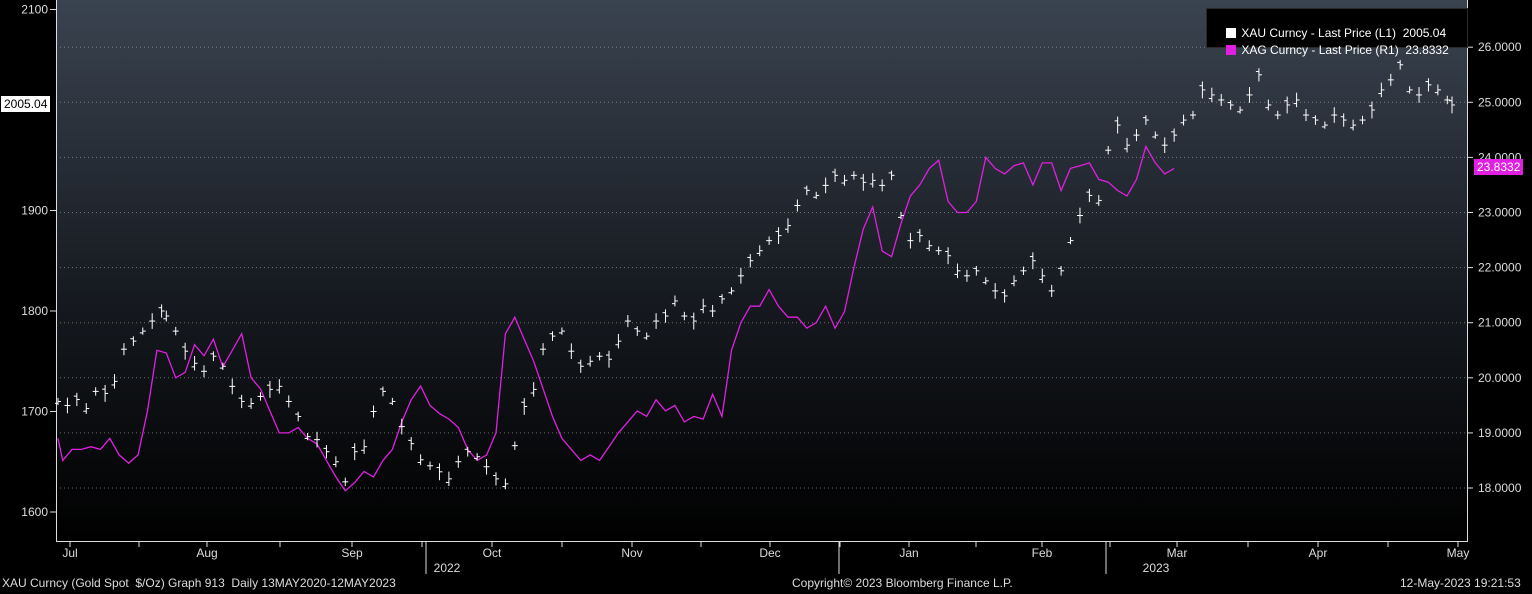 The image size is (1532, 594). Describe the element at coordinates (492, 553) in the screenshot. I see `month-label: Oct` at that location.